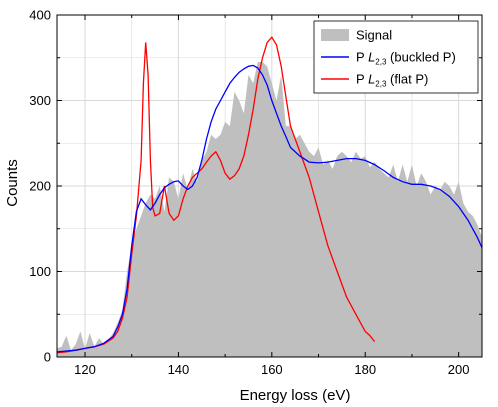 This screenshot has width=498, height=407. Describe the element at coordinates (47, 357) in the screenshot. I see `y-tick-label: 0` at that location.